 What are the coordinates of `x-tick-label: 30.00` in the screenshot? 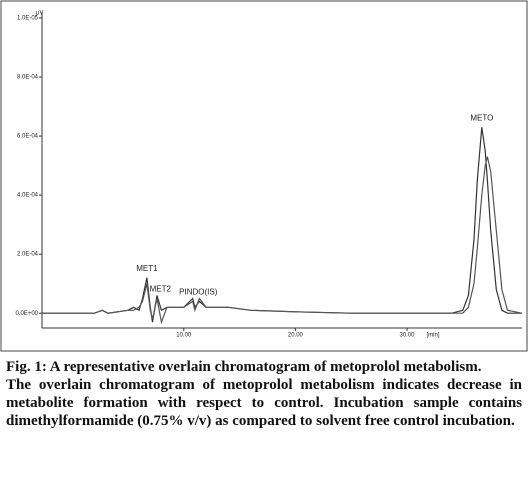 It's located at (408, 336).